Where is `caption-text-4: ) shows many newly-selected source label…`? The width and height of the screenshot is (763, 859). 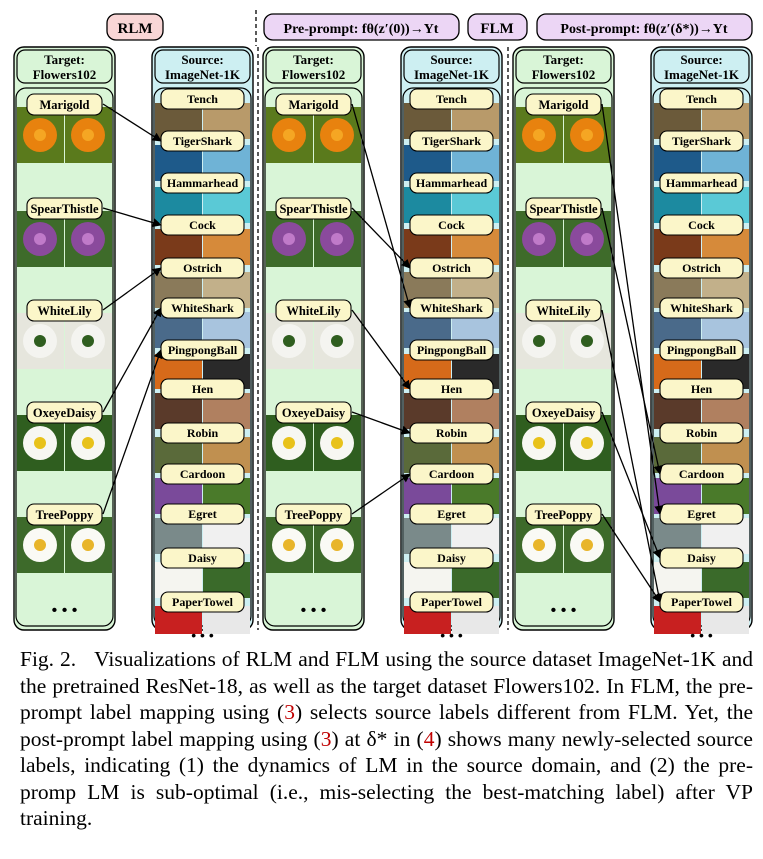
caption-text-4: ) shows many newly-selected source label… is located at coordinates (386, 778).